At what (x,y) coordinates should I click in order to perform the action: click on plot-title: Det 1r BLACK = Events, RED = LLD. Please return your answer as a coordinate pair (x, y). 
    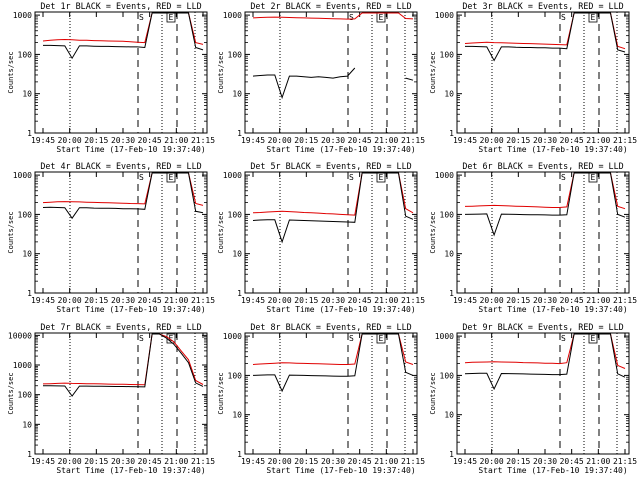
    Looking at the image, I should click on (120, 6).